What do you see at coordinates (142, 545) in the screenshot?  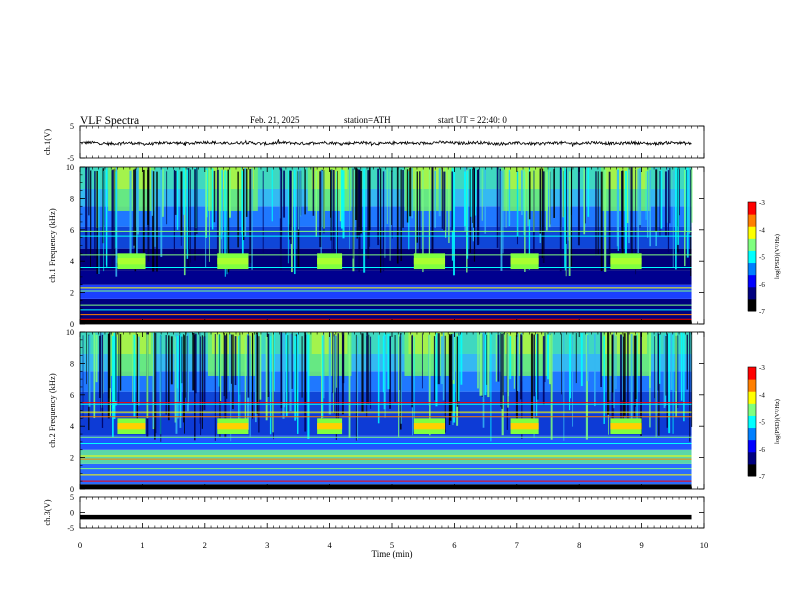 I see `x-tick-label: 1` at bounding box center [142, 545].